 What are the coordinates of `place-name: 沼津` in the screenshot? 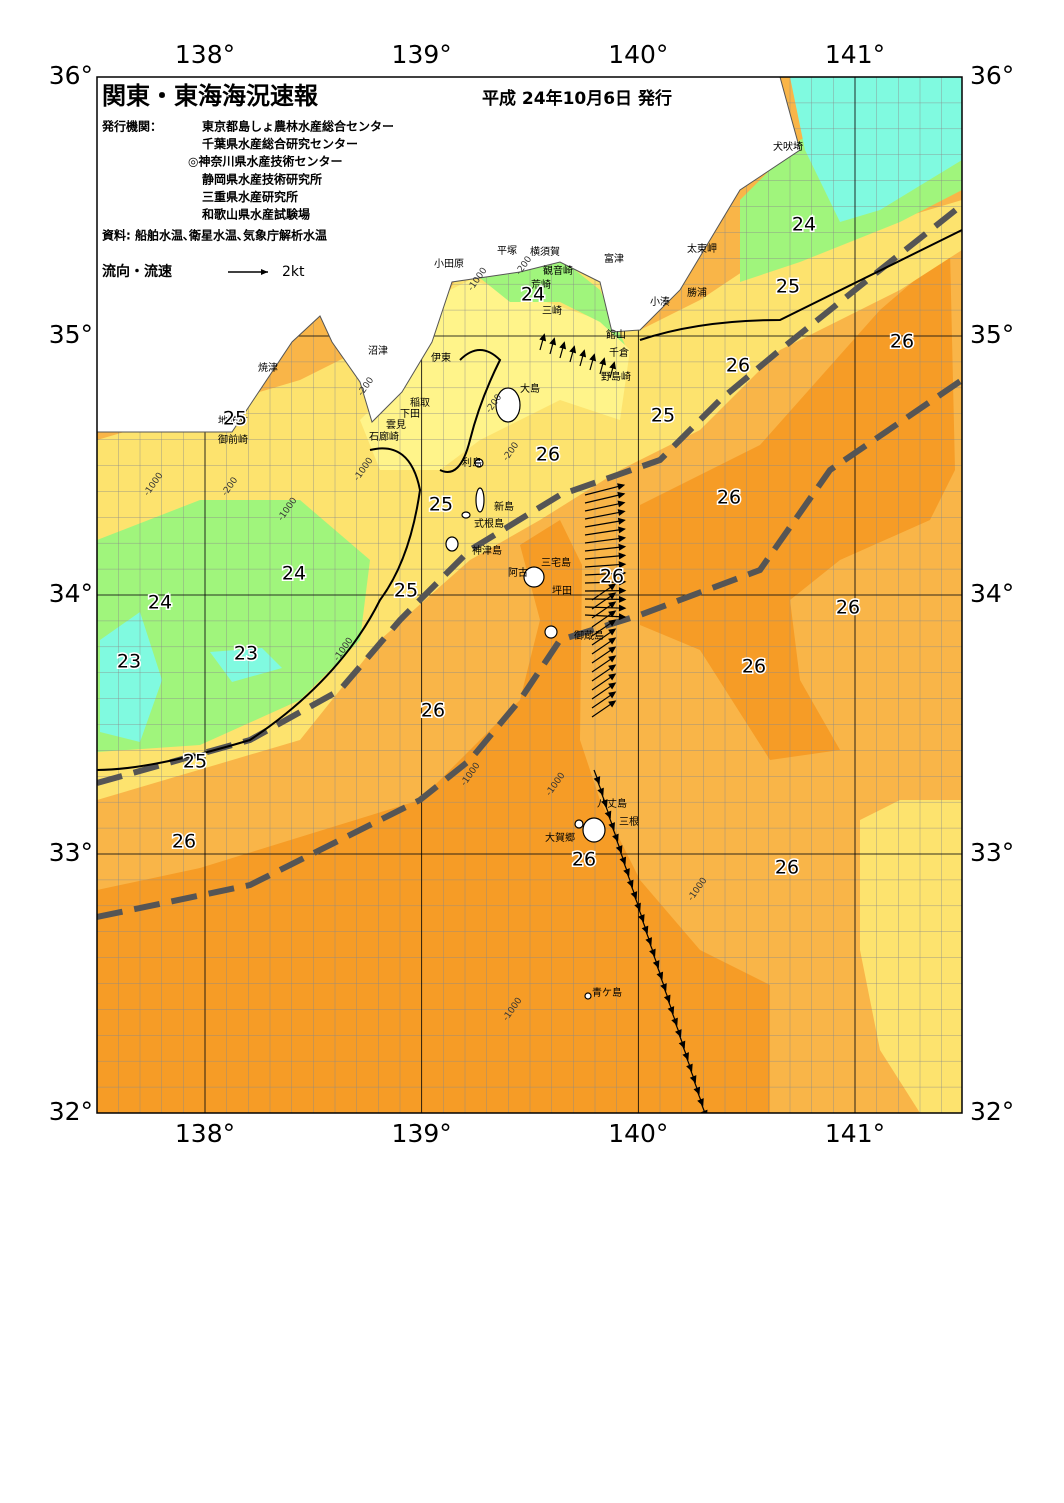 It's located at (378, 350).